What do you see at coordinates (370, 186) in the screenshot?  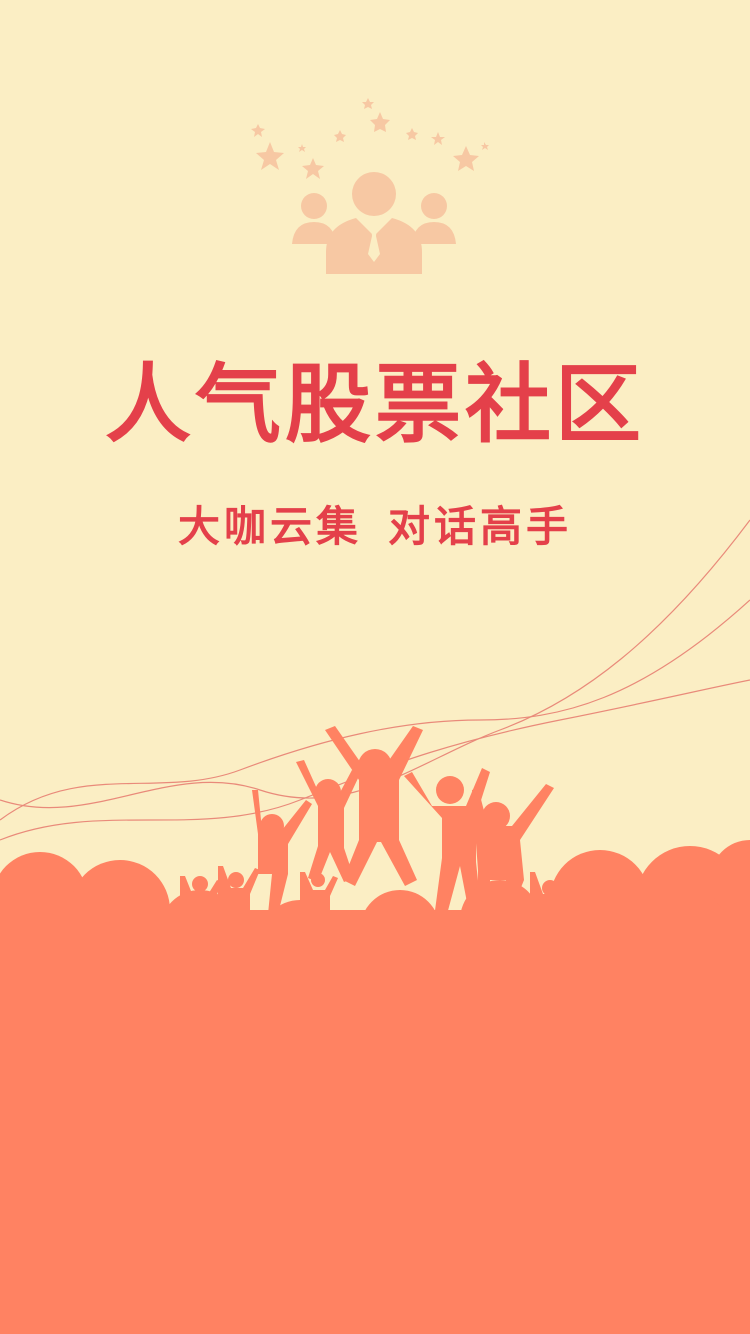 I see `users-group-stars-icon` at bounding box center [370, 186].